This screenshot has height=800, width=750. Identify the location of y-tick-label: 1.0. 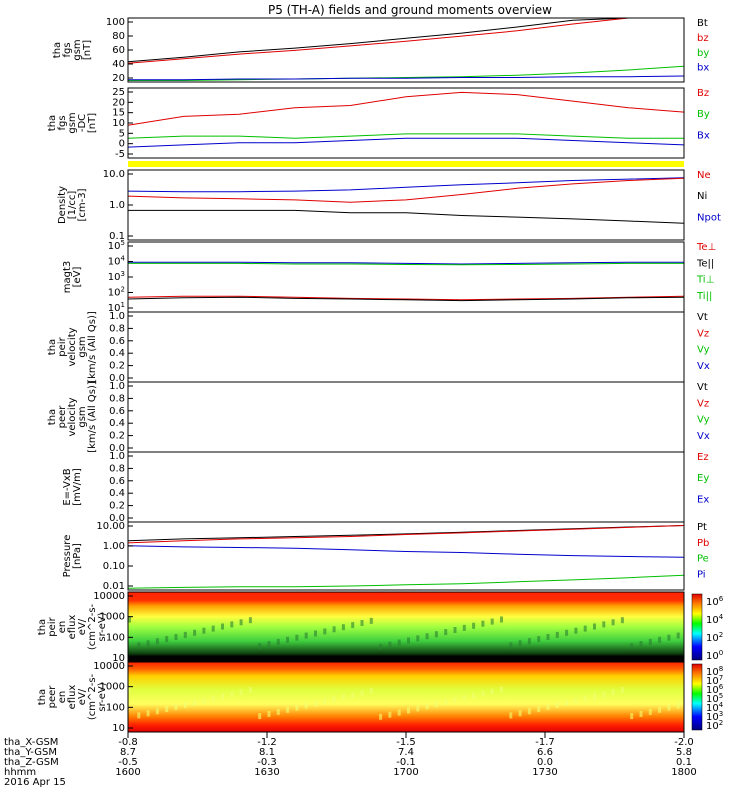
(117, 205).